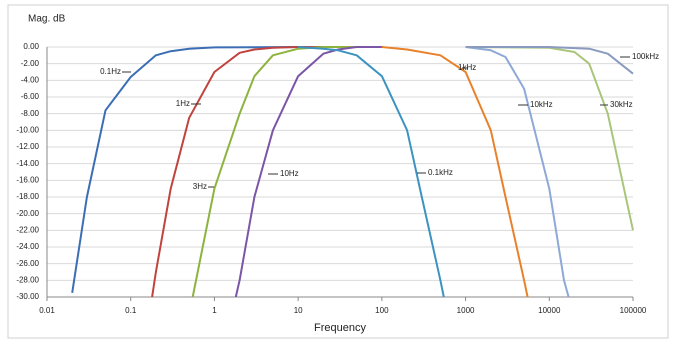 The height and width of the screenshot is (348, 675). Describe the element at coordinates (27, 263) in the screenshot. I see `y-tick-label: -26.00` at that location.